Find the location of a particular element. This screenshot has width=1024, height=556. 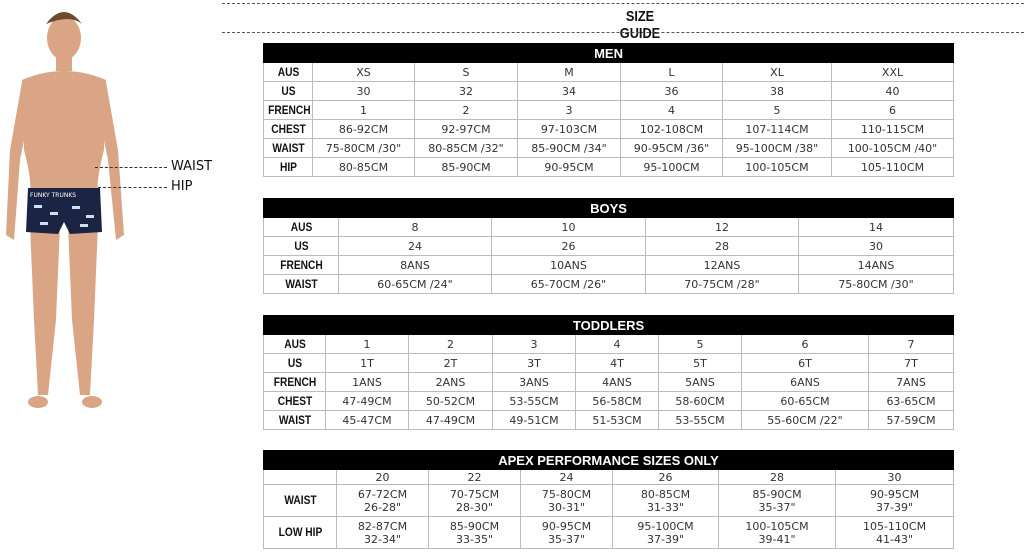

model-figure: FUNKY TRUNKS is located at coordinates (65, 210).